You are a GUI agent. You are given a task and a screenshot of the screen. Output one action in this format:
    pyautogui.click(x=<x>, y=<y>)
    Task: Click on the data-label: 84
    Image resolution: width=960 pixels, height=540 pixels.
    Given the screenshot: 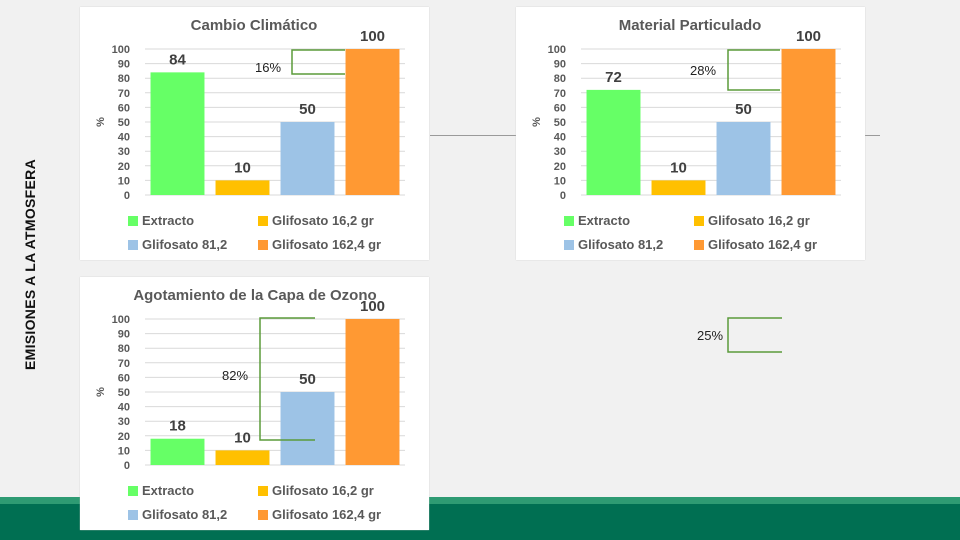 What is the action you would take?
    pyautogui.click(x=177, y=59)
    